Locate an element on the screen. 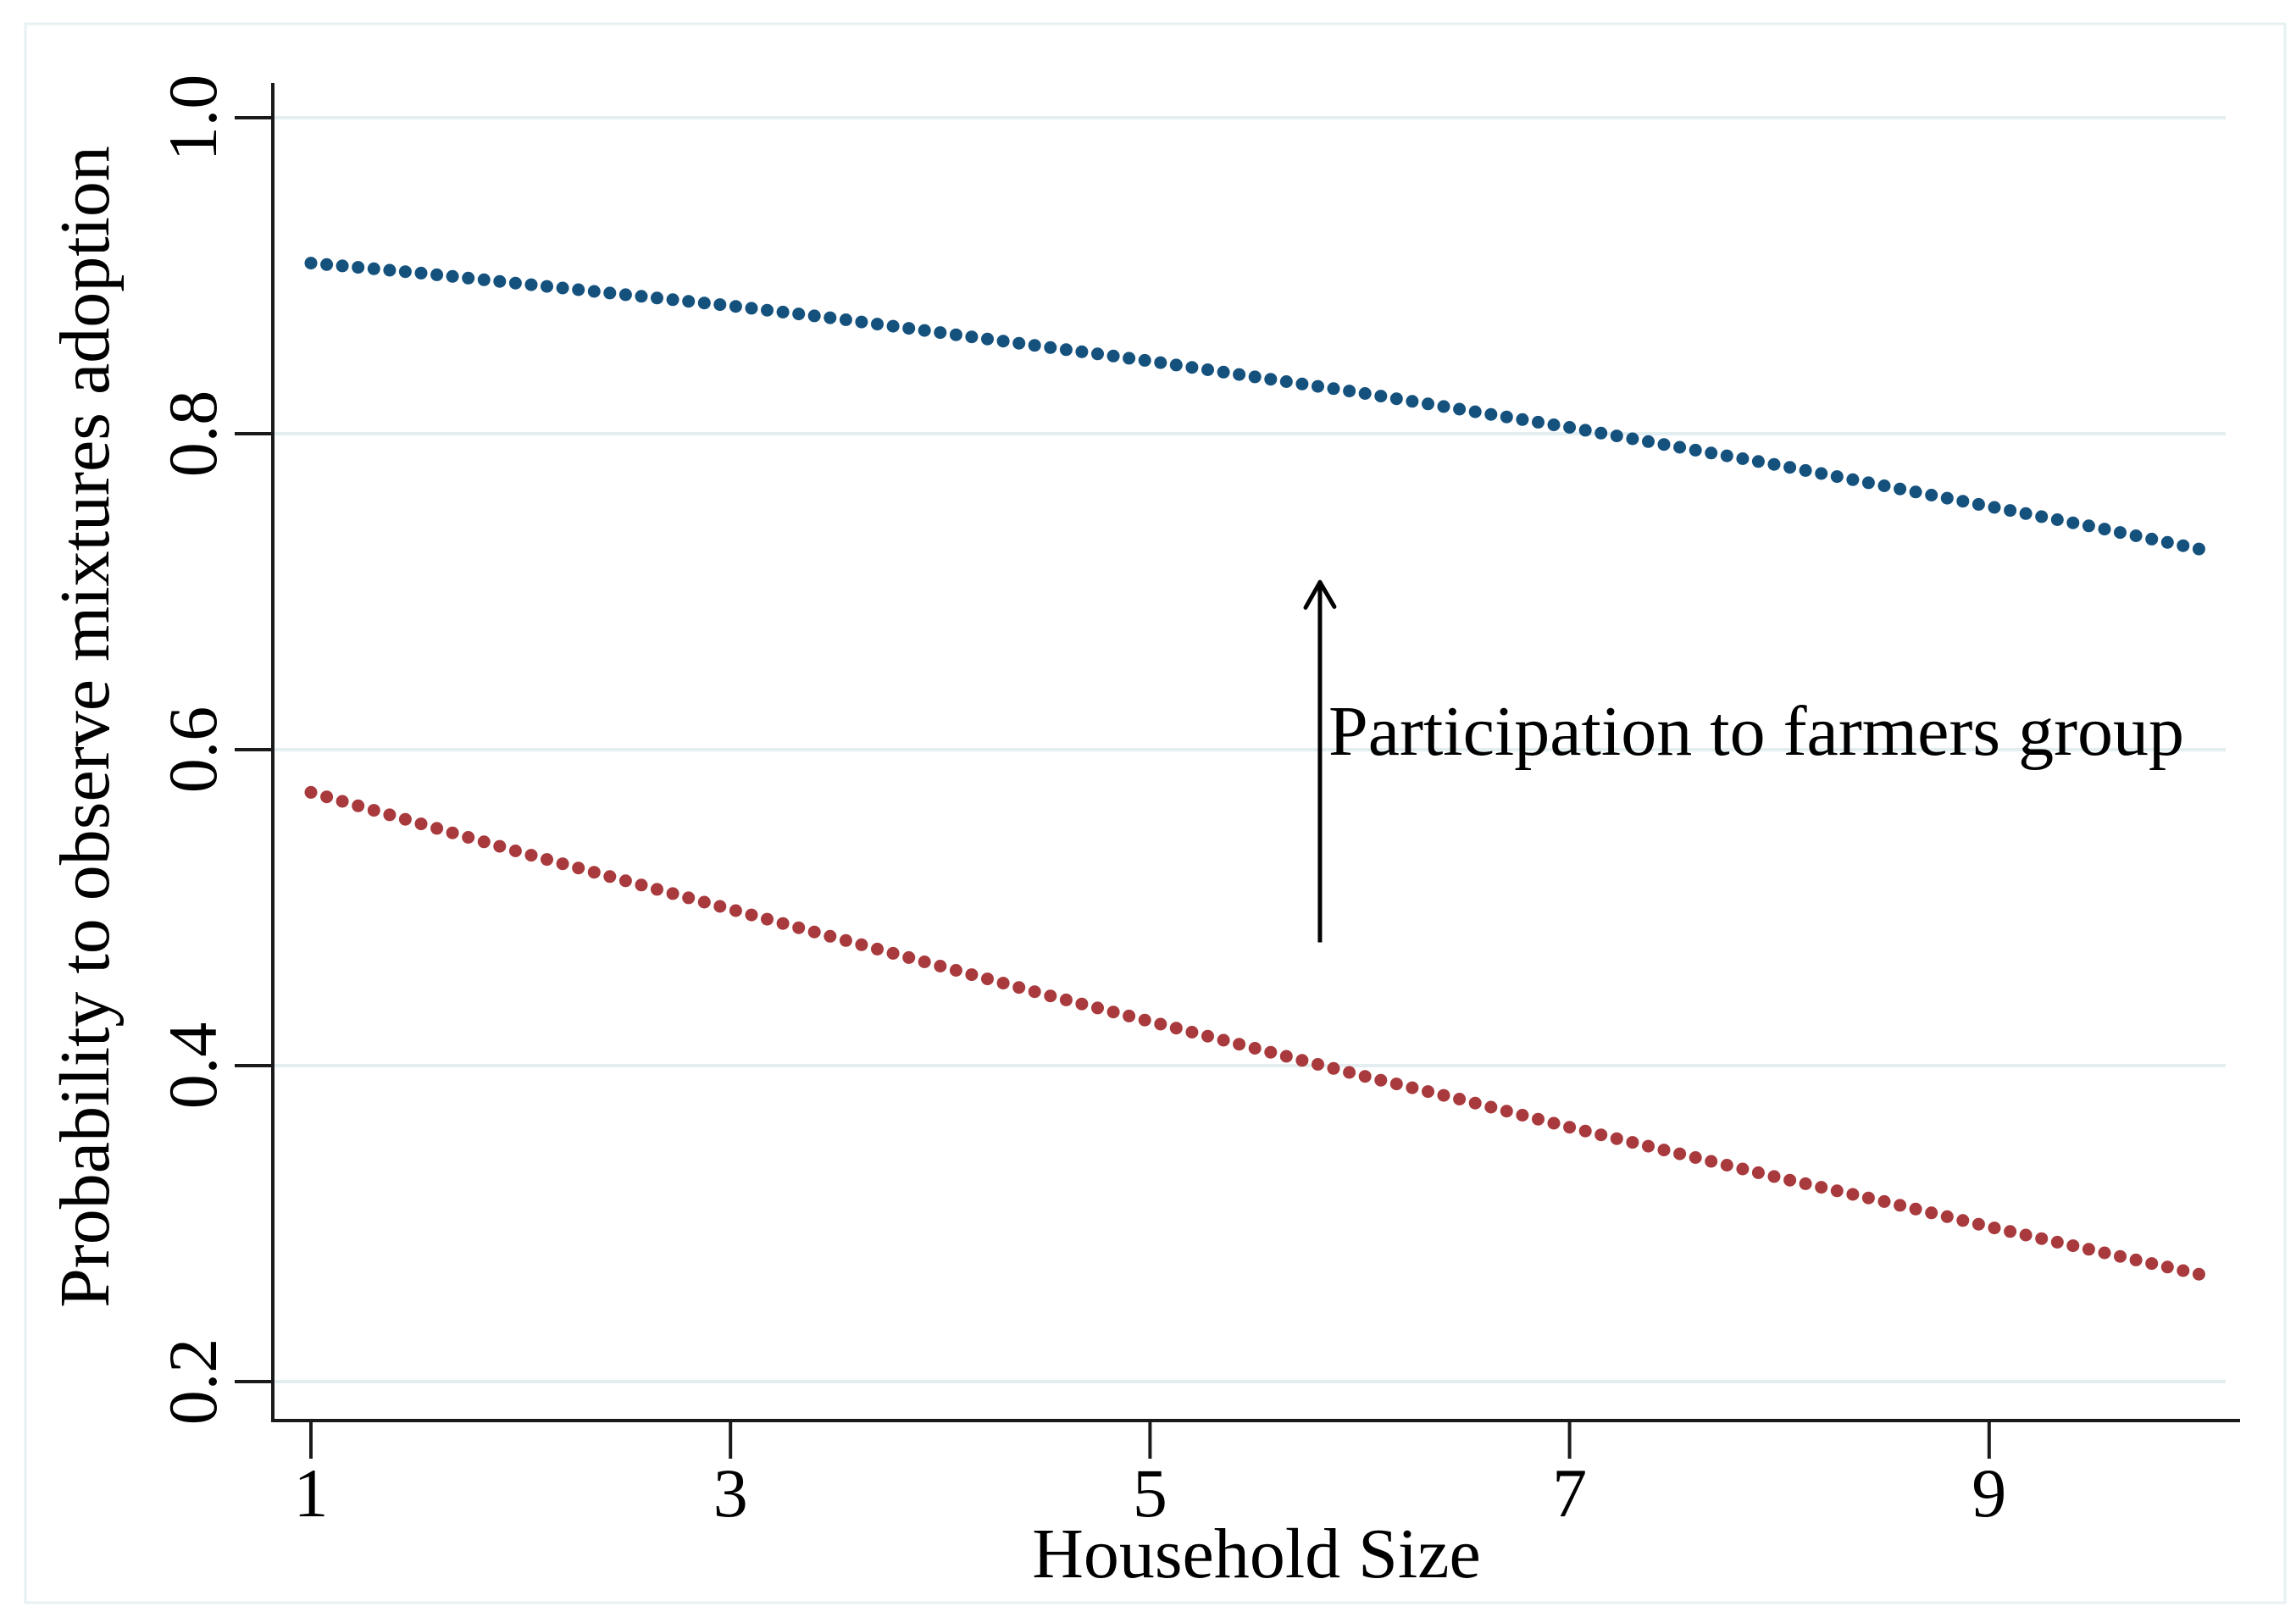 The image size is (2296, 1612). y-axis-tick-labels: 1.0 0.8 0.6 0.4 0.2 is located at coordinates (192, 750).